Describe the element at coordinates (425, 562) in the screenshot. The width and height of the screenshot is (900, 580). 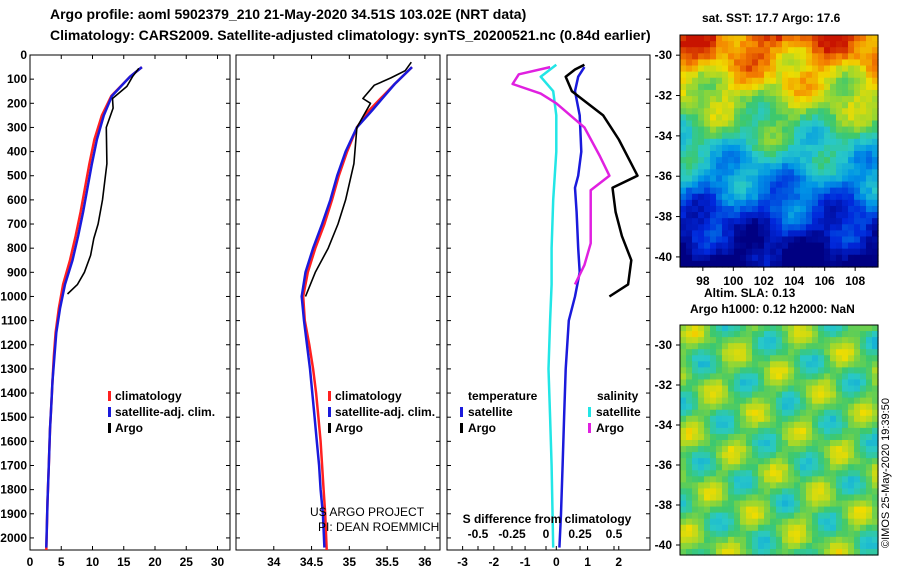
I see `x-tick-label: 36` at that location.